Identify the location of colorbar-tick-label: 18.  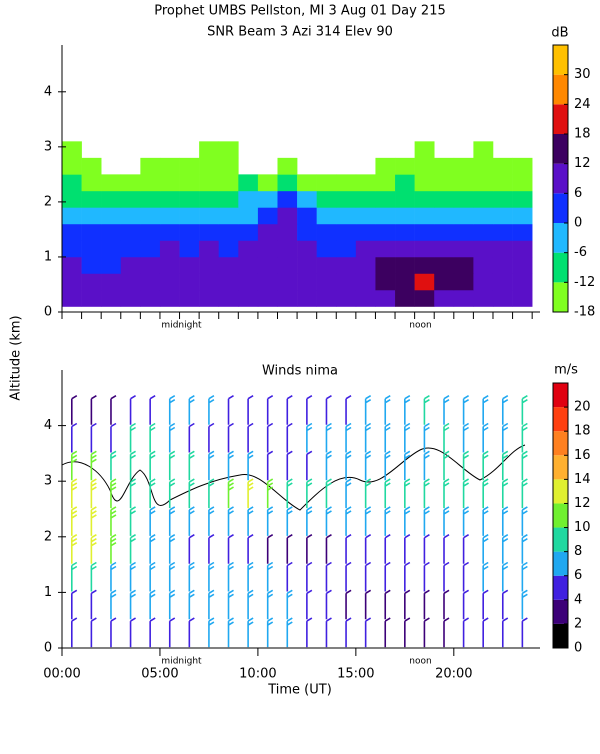
(582, 134).